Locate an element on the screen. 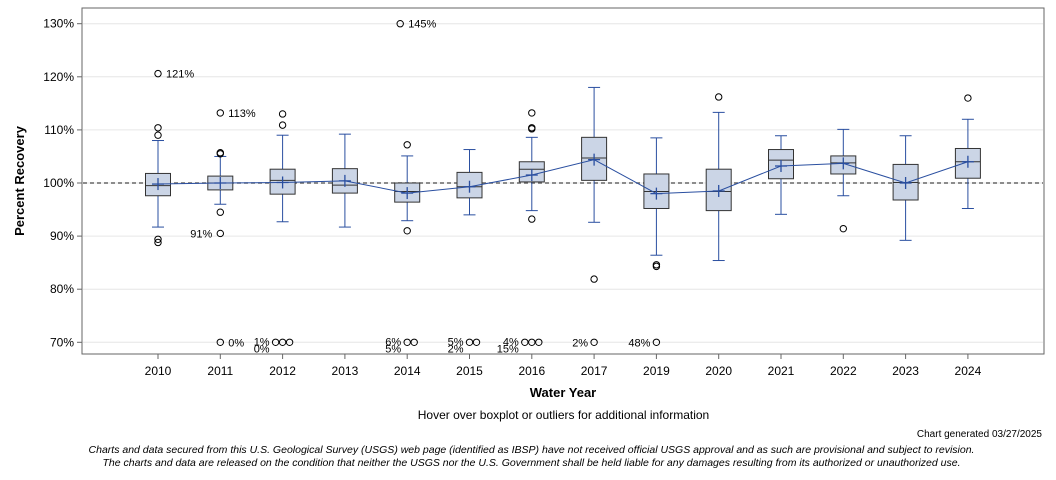 The image size is (1056, 480). mean-connect-line is located at coordinates (563, 177).